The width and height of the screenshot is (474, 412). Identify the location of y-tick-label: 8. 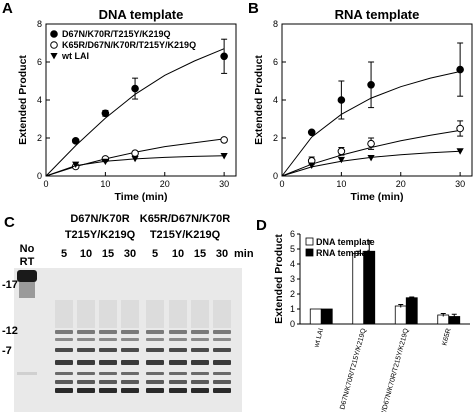
(275, 24).